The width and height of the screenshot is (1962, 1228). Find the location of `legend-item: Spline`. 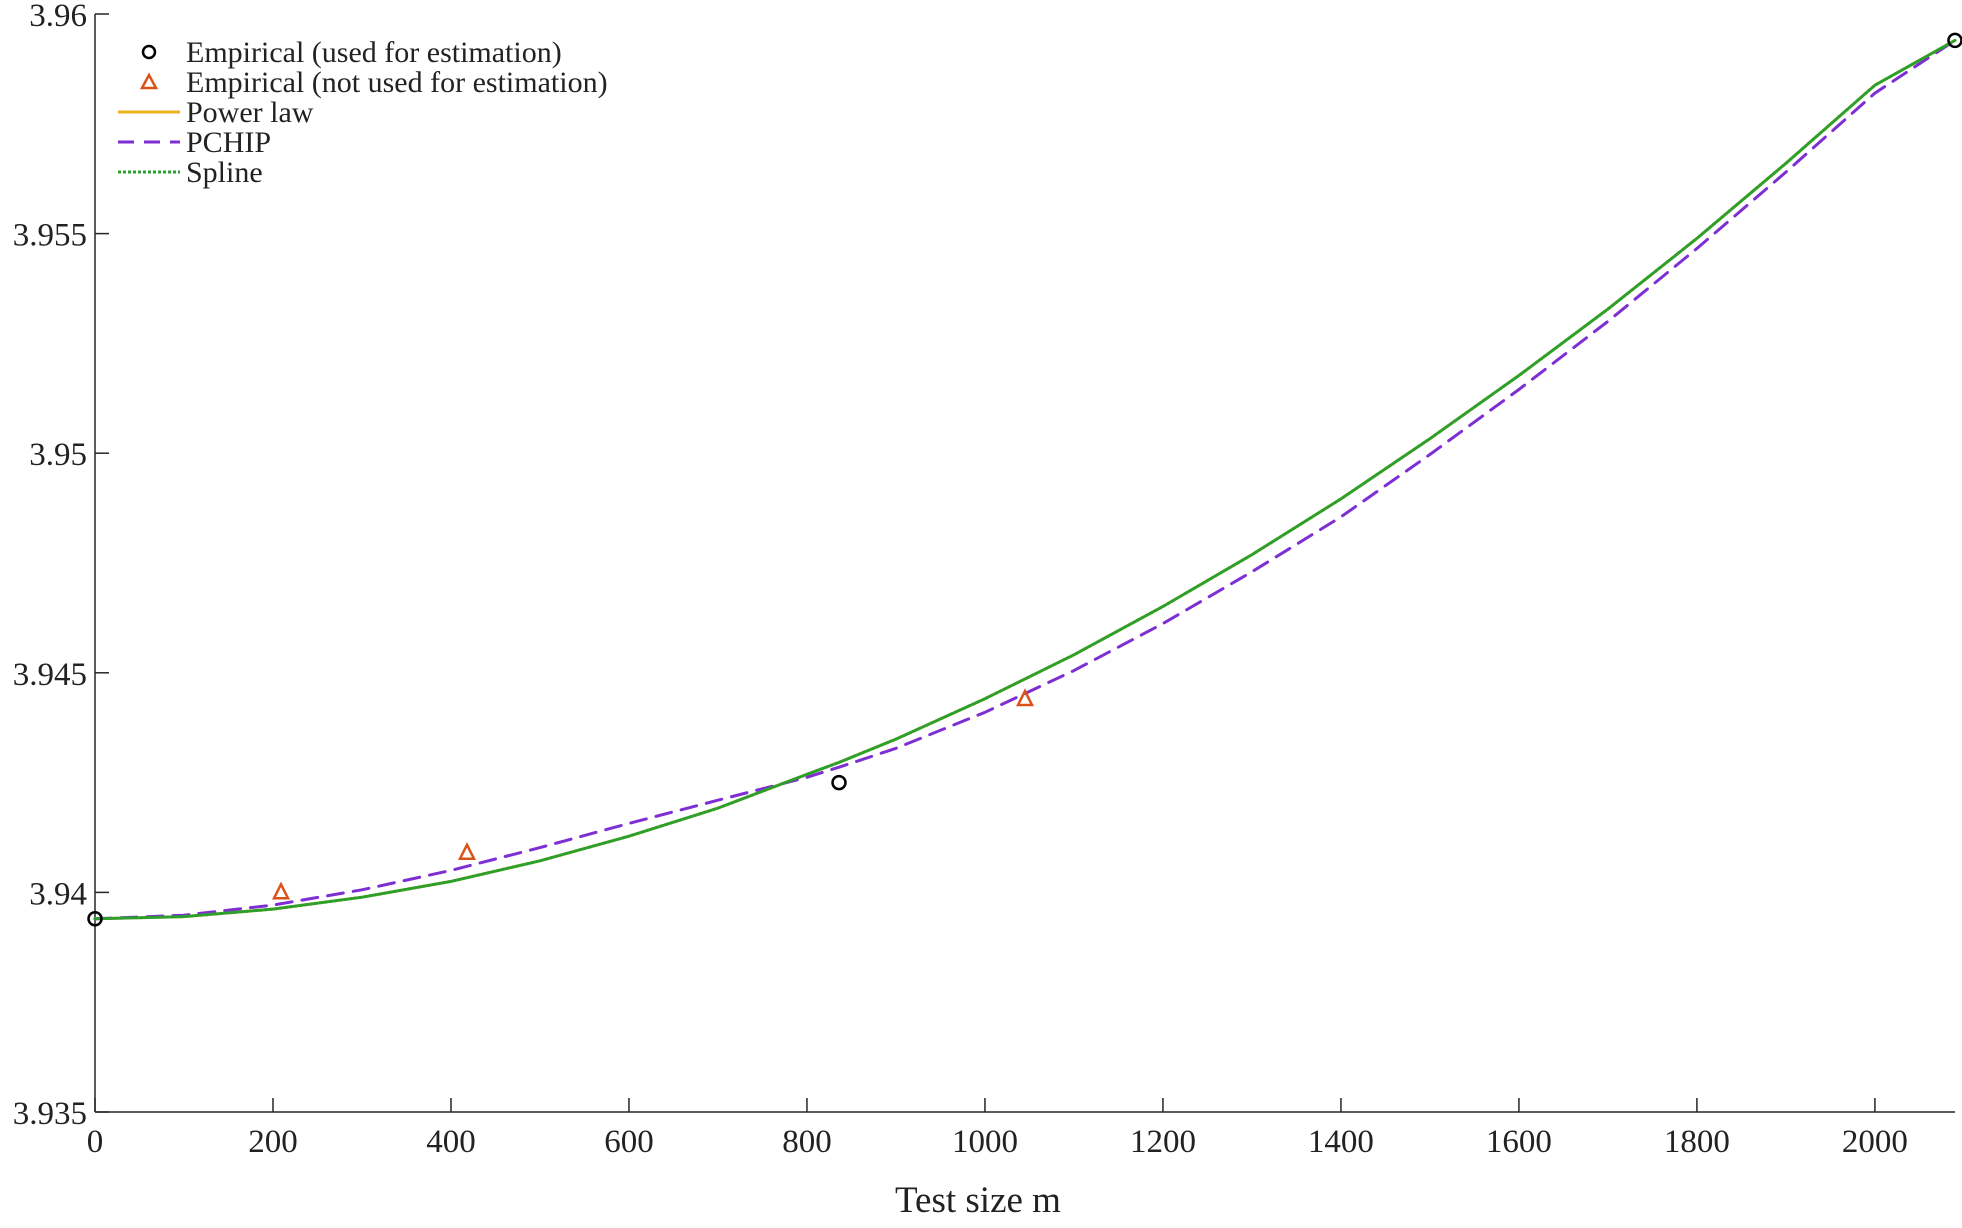

legend-item: Spline is located at coordinates (190, 172).